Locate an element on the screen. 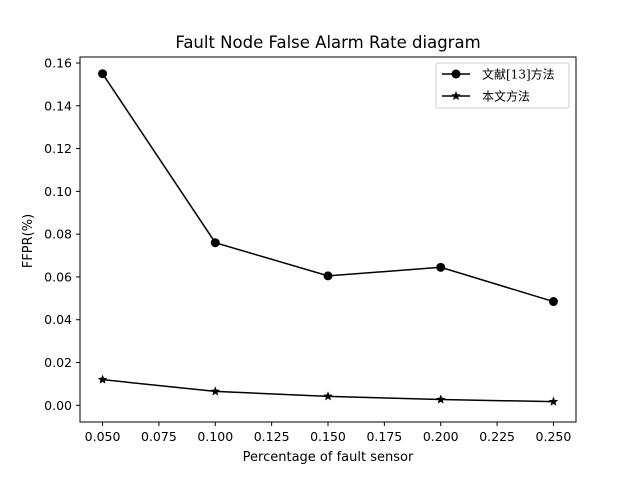 The width and height of the screenshot is (640, 477). y-tick-label: 0.10 is located at coordinates (58, 191).